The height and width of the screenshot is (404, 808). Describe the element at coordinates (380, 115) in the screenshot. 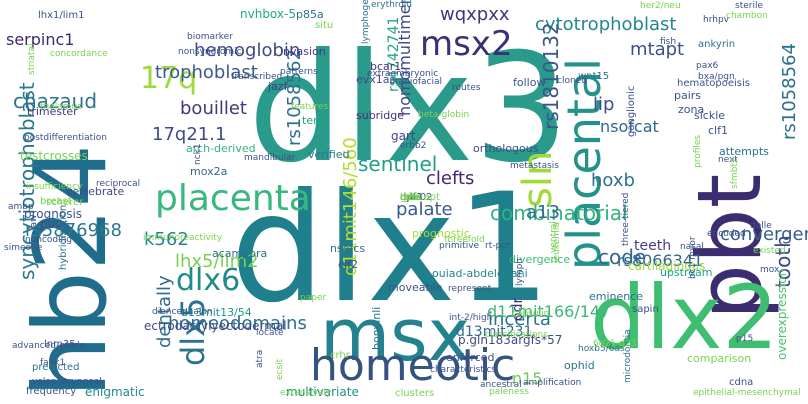

I see `cloud-word: subridge` at that location.